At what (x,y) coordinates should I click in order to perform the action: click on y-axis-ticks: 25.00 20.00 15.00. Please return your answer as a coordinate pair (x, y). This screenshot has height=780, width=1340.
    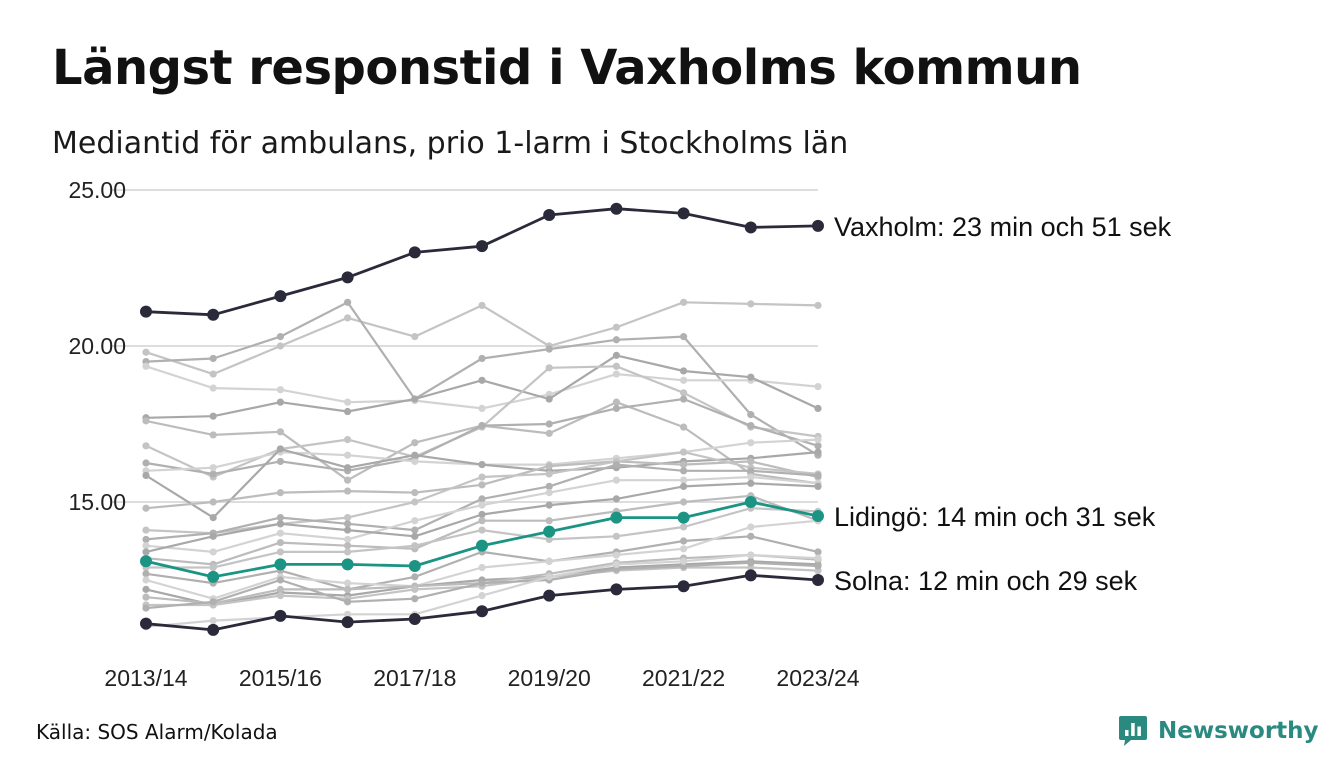
    Looking at the image, I should click on (97, 346).